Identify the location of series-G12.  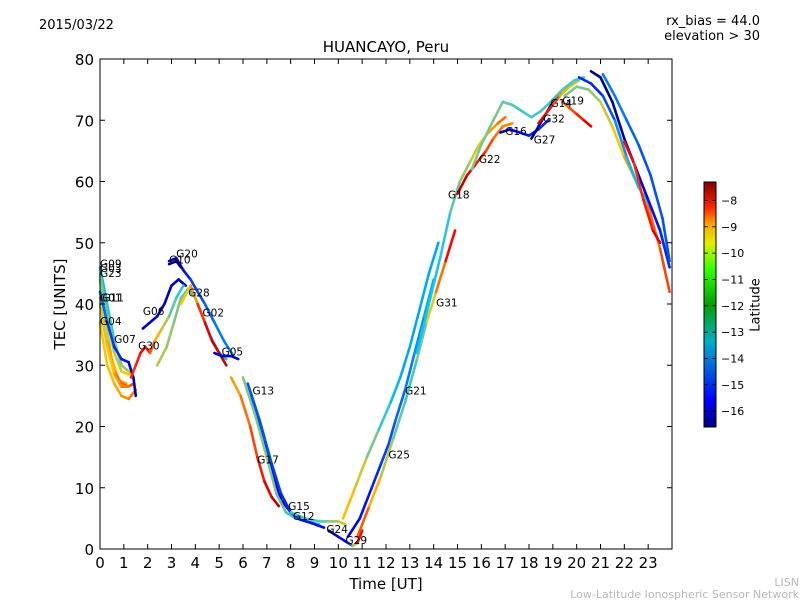
(286, 455).